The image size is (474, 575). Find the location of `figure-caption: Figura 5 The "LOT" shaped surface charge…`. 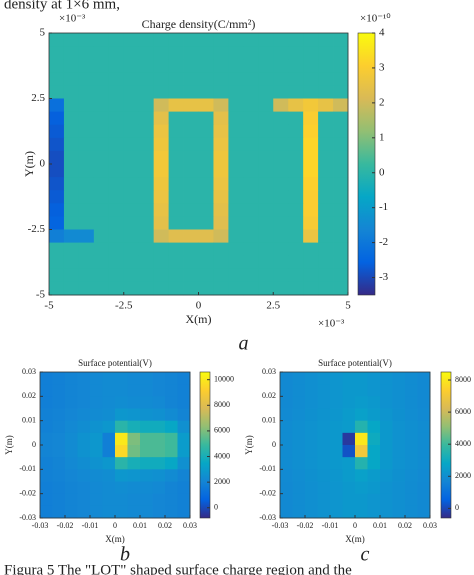

figure-caption: Figura 5 The "LOT" shaped surface charge… is located at coordinates (178, 568).